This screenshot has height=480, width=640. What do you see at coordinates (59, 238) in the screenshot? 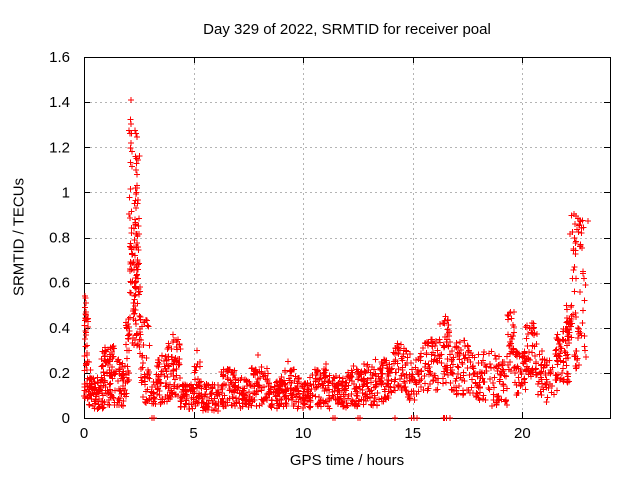
I see `y-tick-label: 0.8` at bounding box center [59, 238].